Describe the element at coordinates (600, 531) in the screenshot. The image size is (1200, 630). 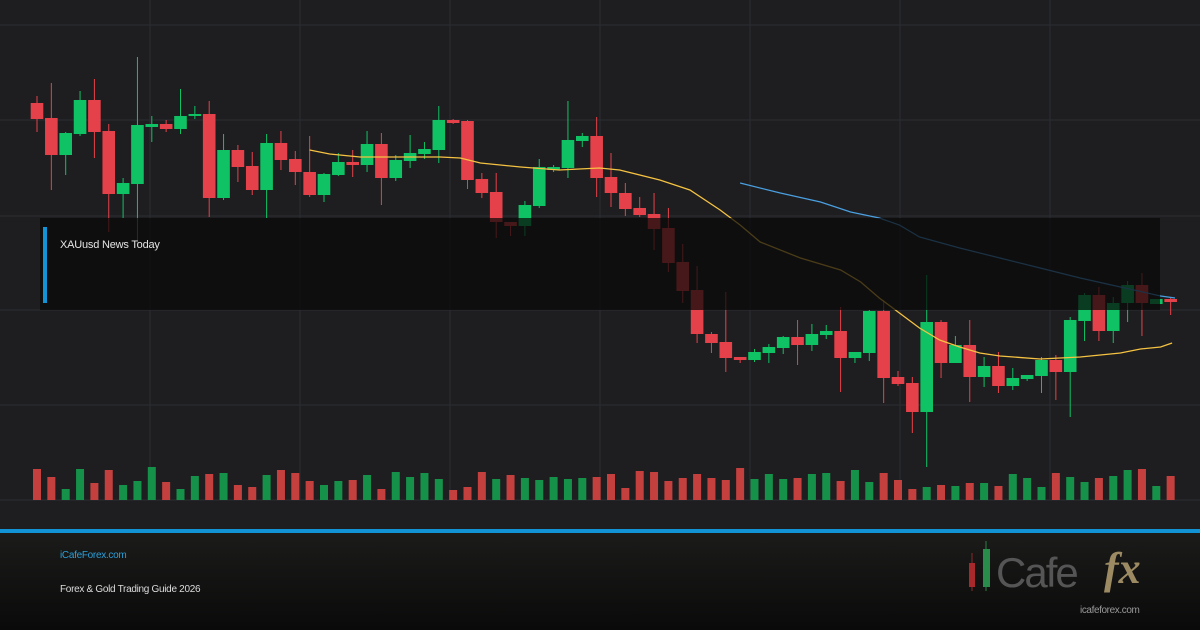
I see `accent-divider` at that location.